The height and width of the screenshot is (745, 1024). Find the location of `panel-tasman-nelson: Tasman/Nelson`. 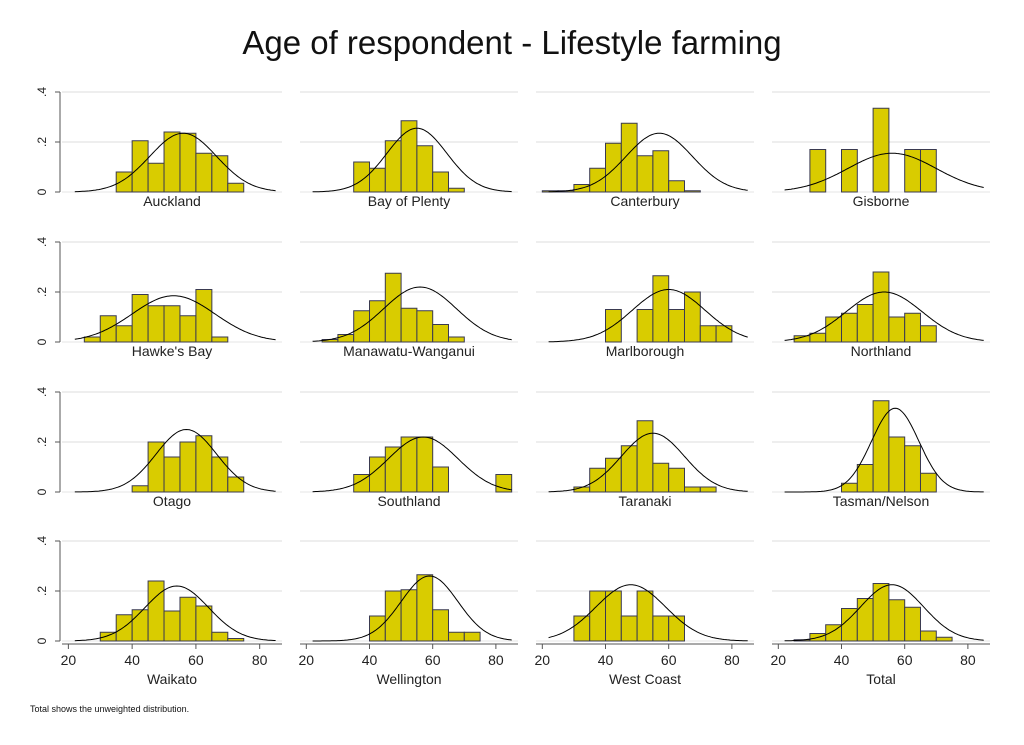

panel-tasman-nelson: Tasman/Nelson is located at coordinates (881, 450).